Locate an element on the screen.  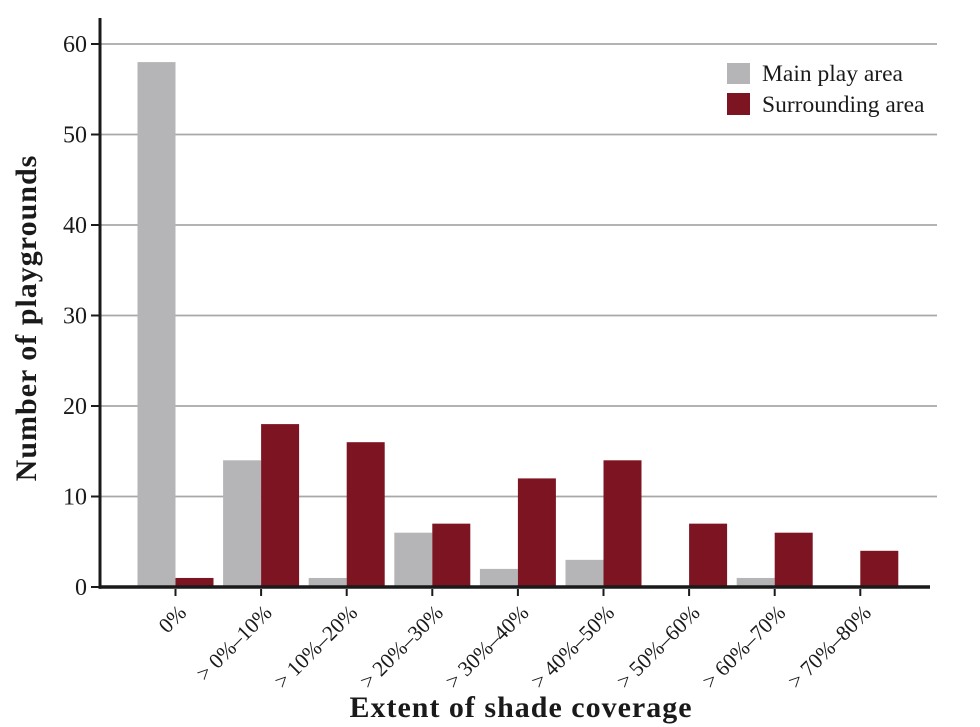
y-tick-label-30: 30 is located at coordinates (75, 317).